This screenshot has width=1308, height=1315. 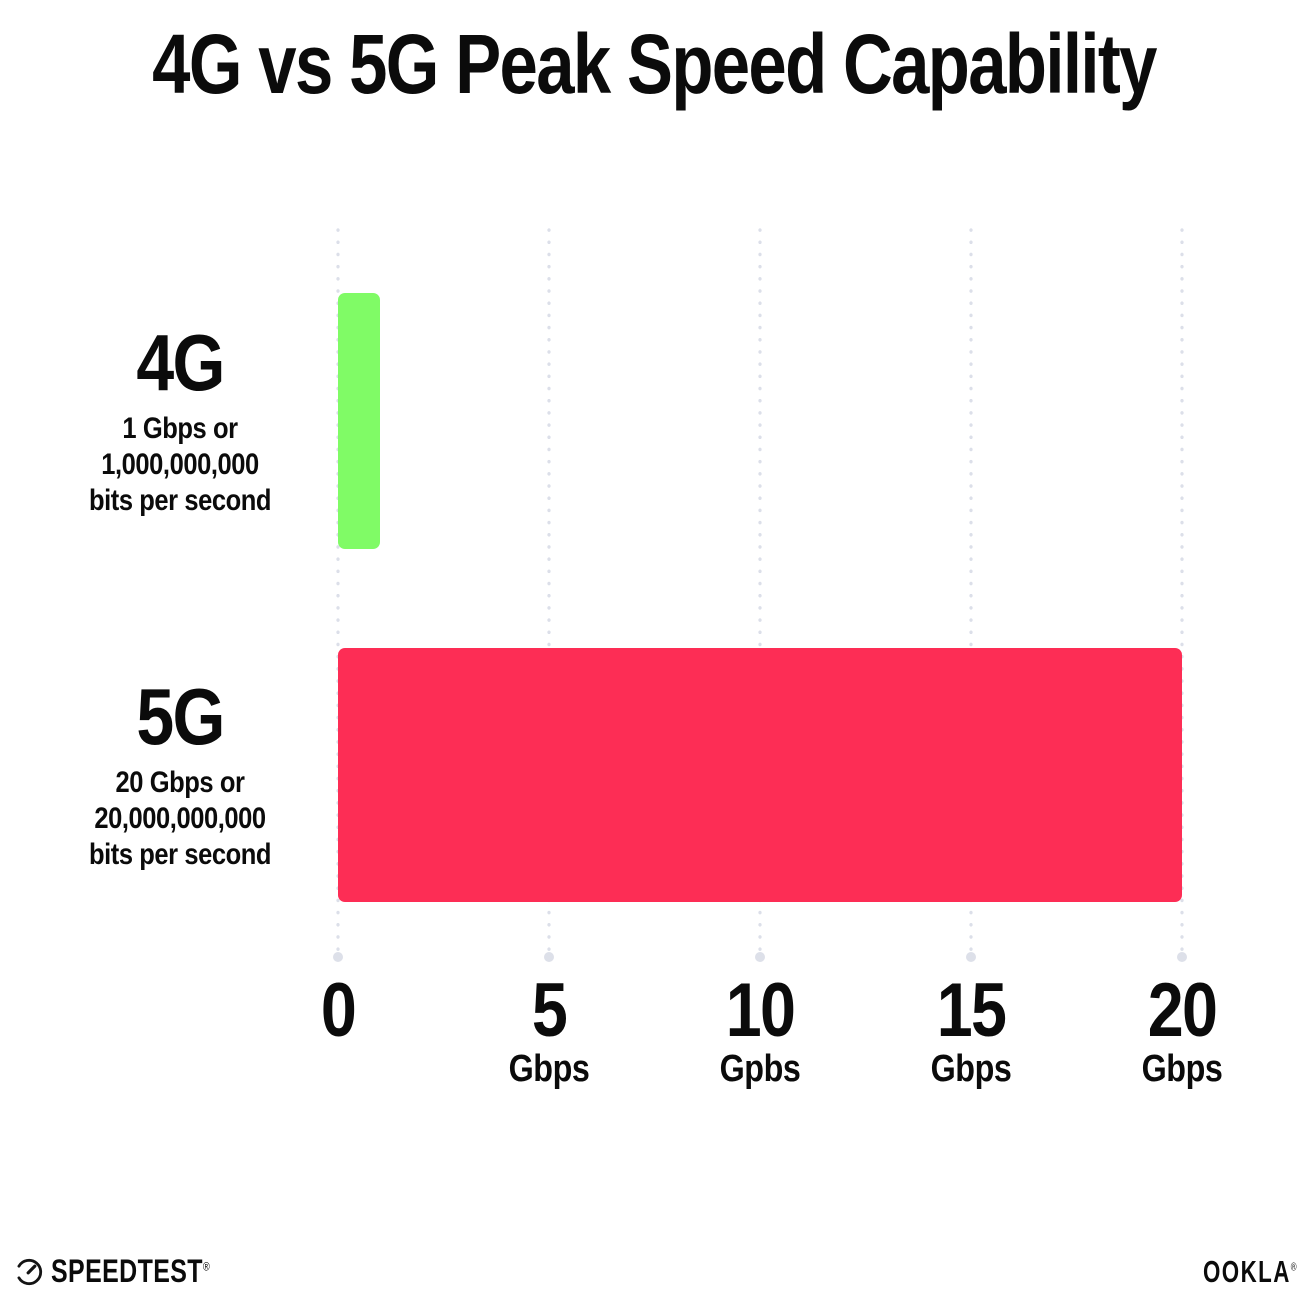 I want to click on x-axis: 0 5 Gbps 10 Gpbs 15 Gbps 20 Gbps, so click(x=772, y=1036).